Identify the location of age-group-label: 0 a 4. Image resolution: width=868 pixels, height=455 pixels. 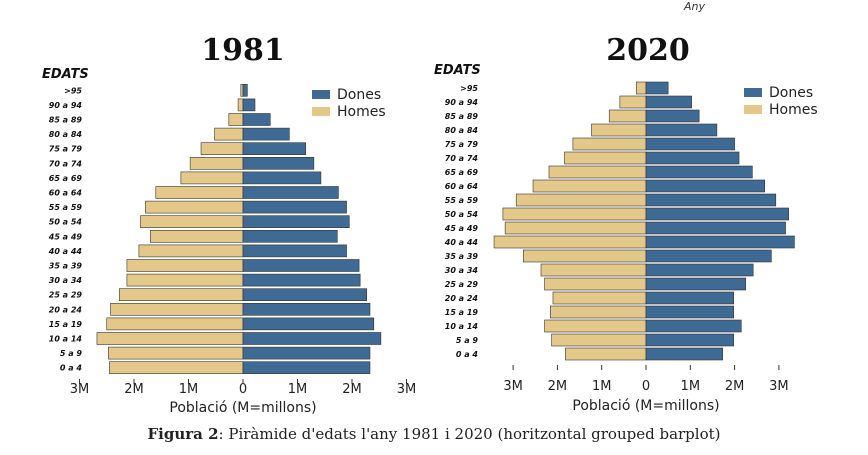
(71, 368).